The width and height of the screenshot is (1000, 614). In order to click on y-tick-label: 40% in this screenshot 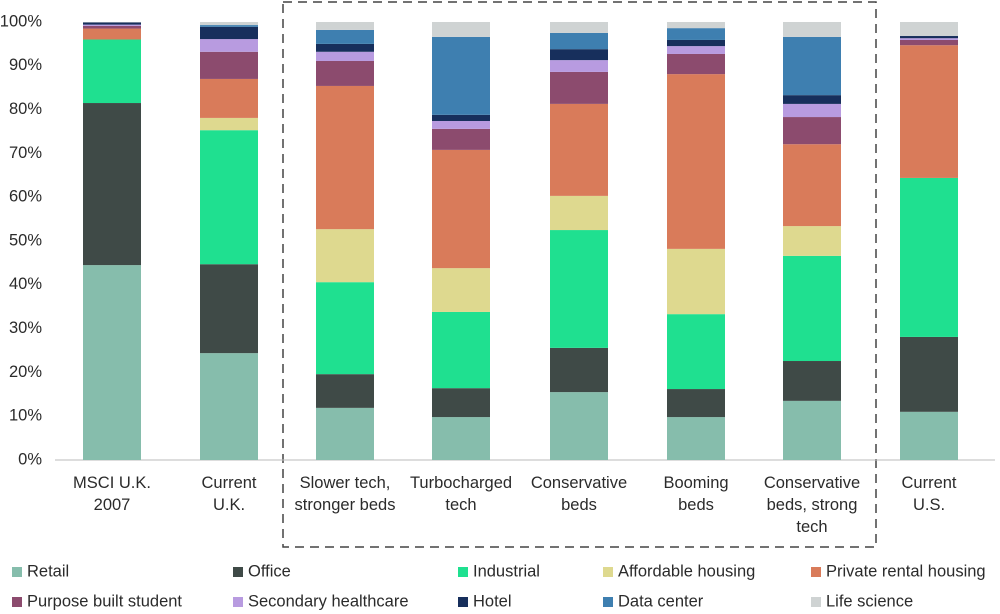, I will do `click(25, 284)`.